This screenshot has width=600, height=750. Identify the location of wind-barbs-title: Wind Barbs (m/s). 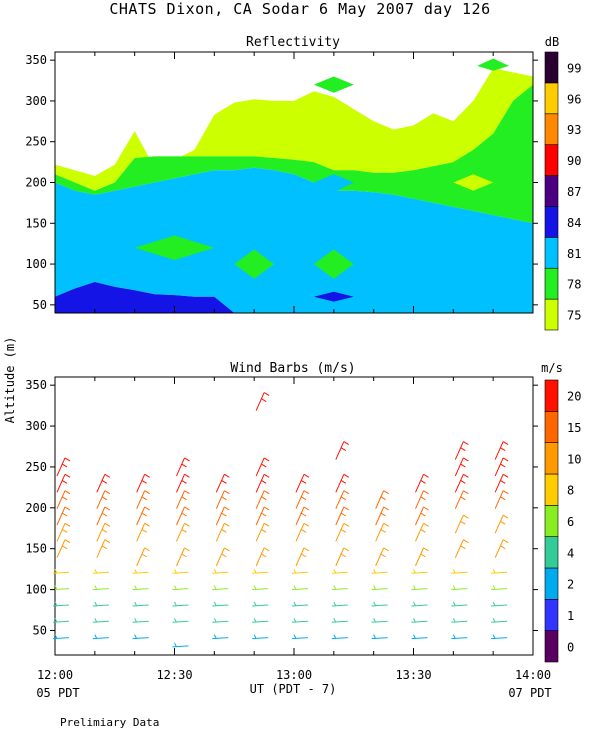
(292, 368).